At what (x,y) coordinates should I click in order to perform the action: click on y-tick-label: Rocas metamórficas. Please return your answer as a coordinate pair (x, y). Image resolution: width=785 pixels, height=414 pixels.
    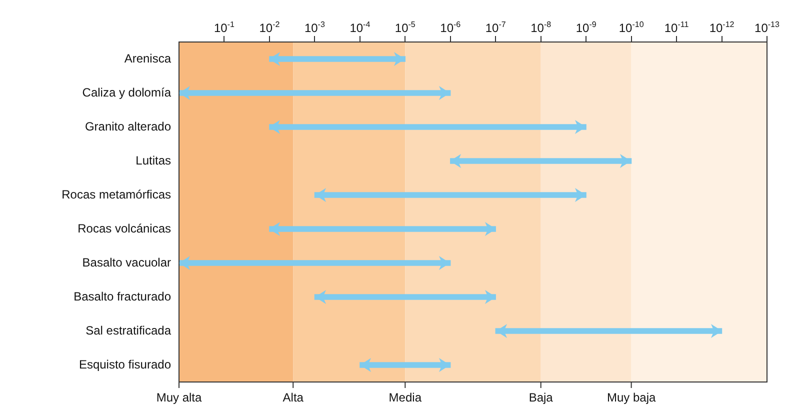
    Looking at the image, I should click on (116, 194).